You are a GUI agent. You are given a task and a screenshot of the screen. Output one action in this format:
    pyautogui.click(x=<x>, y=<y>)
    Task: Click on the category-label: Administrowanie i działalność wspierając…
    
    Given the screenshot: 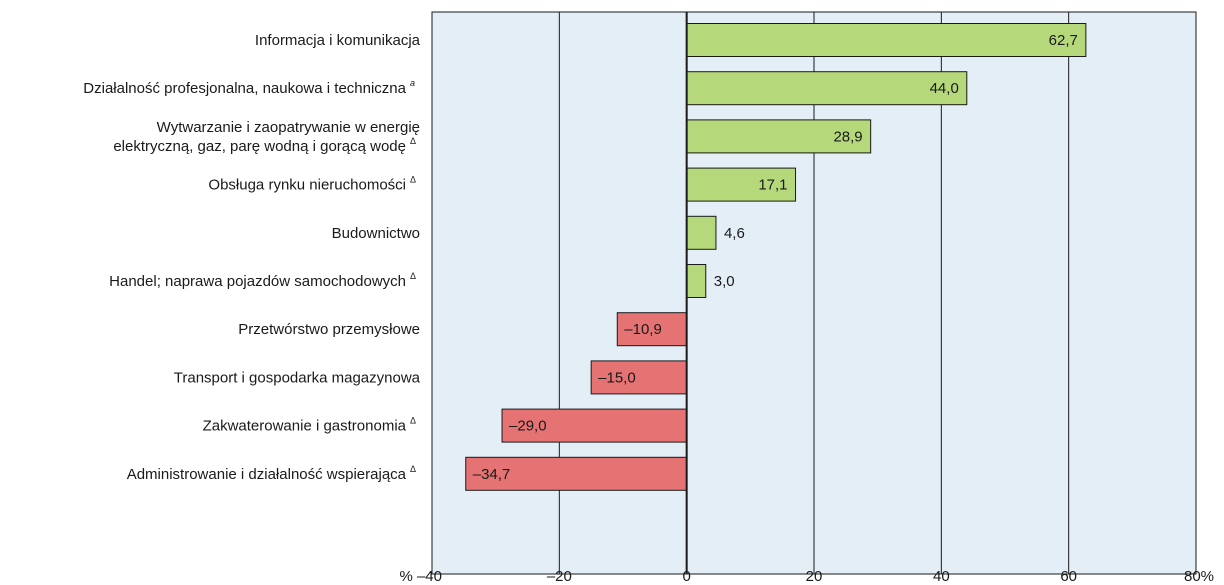 What is the action you would take?
    pyautogui.click(x=267, y=474)
    